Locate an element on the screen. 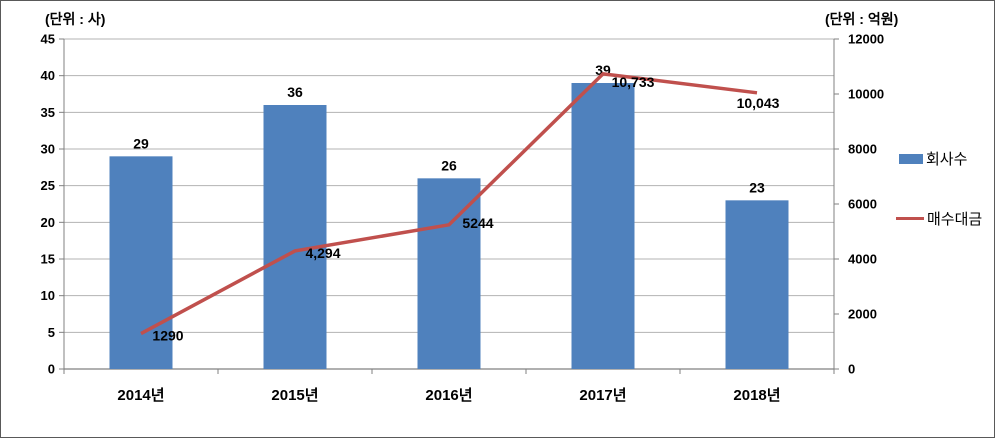 This screenshot has width=995, height=438. left-axis-tick-label: 10 is located at coordinates (48, 295).